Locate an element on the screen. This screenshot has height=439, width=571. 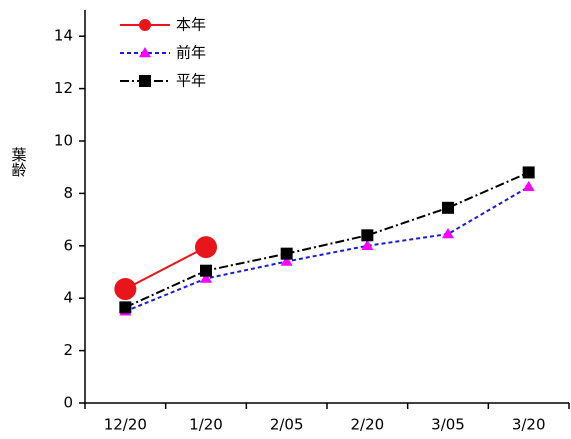
y-tick-label: 8 is located at coordinates (68, 193).